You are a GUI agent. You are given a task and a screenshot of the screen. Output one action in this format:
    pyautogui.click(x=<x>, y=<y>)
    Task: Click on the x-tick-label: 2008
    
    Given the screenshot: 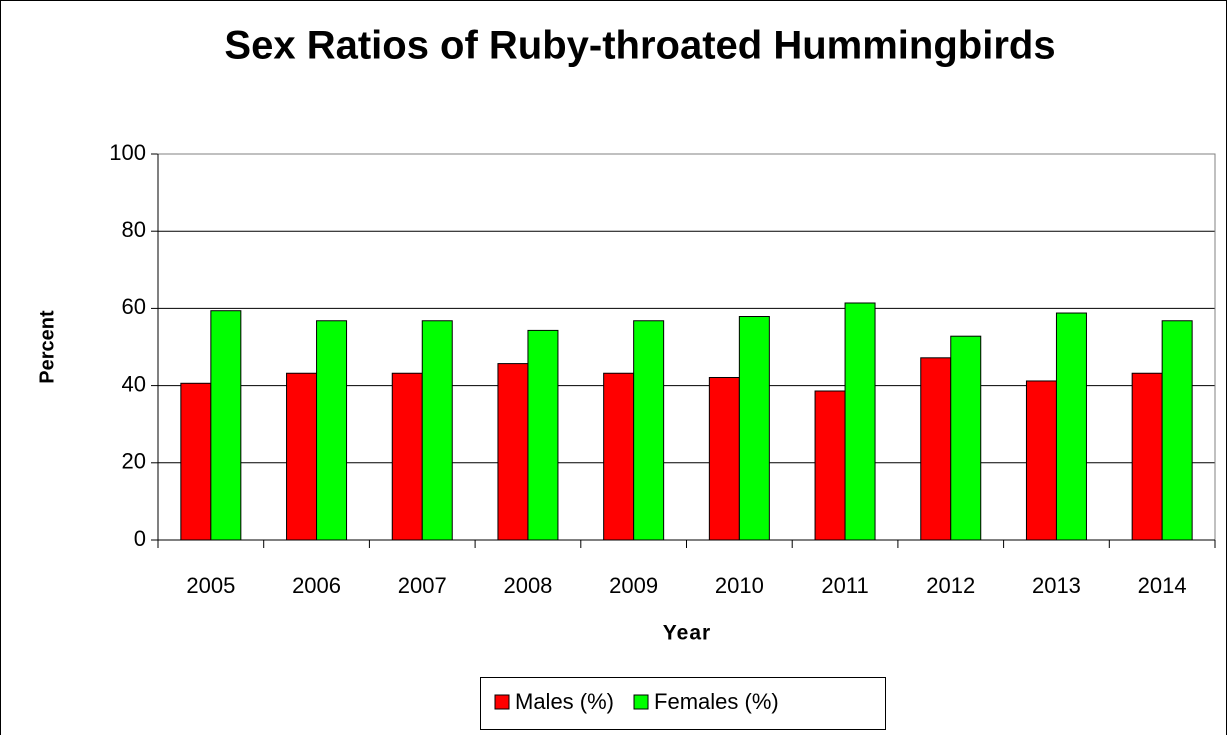 What is the action you would take?
    pyautogui.click(x=527, y=585)
    